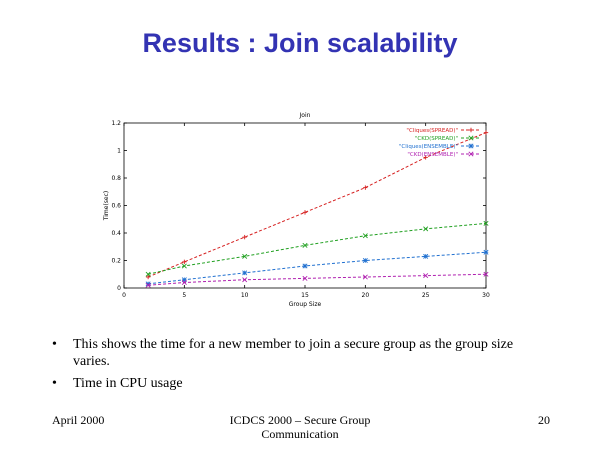 This screenshot has width=600, height=450. Describe the element at coordinates (305, 295) in the screenshot. I see `x-tick-label: 15` at that location.